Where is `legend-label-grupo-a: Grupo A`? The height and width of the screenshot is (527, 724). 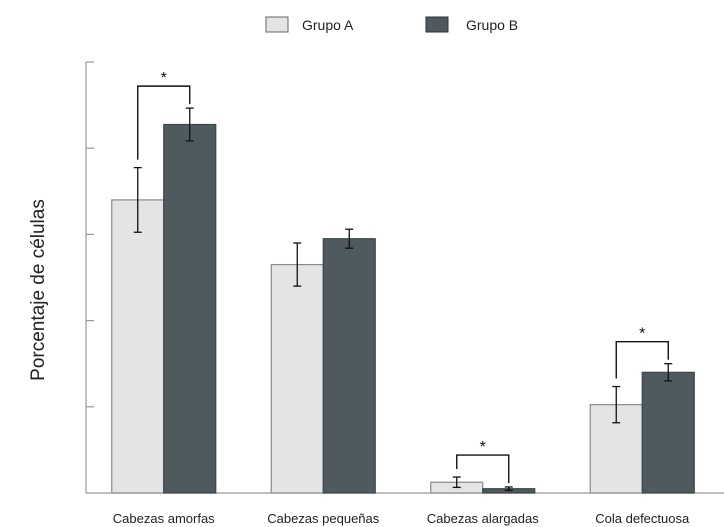 legend-label-grupo-a: Grupo A is located at coordinates (328, 25).